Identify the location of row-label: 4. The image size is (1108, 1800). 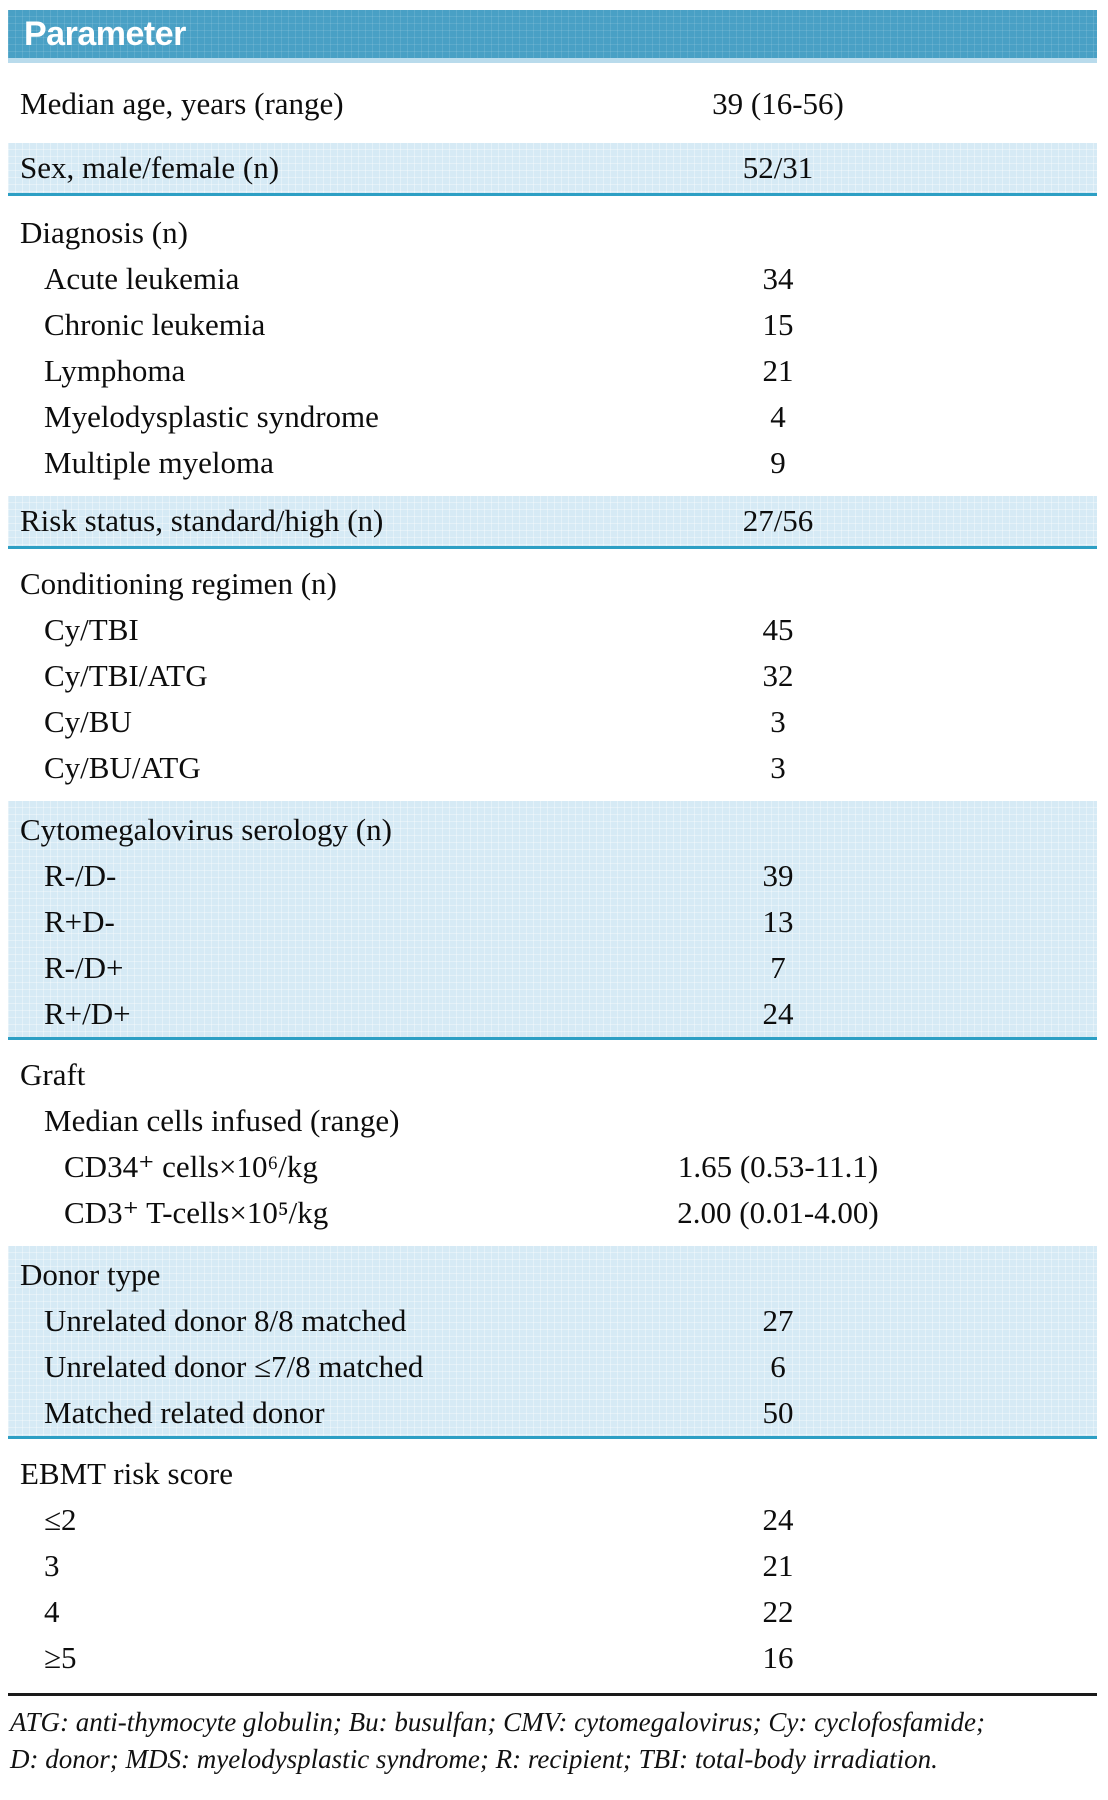
(52, 1611).